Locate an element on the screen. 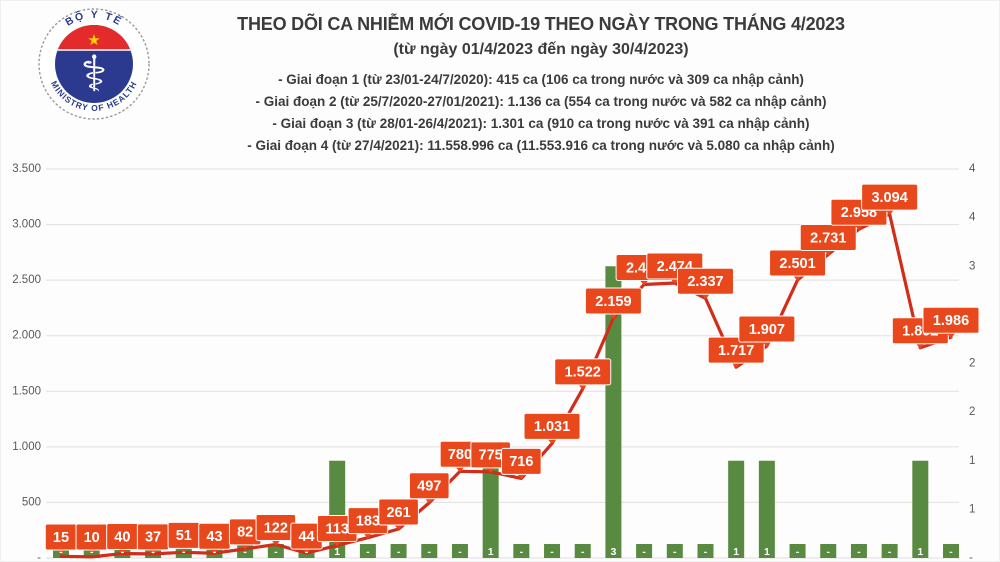  cases-label-day-16: 716 is located at coordinates (521, 462).